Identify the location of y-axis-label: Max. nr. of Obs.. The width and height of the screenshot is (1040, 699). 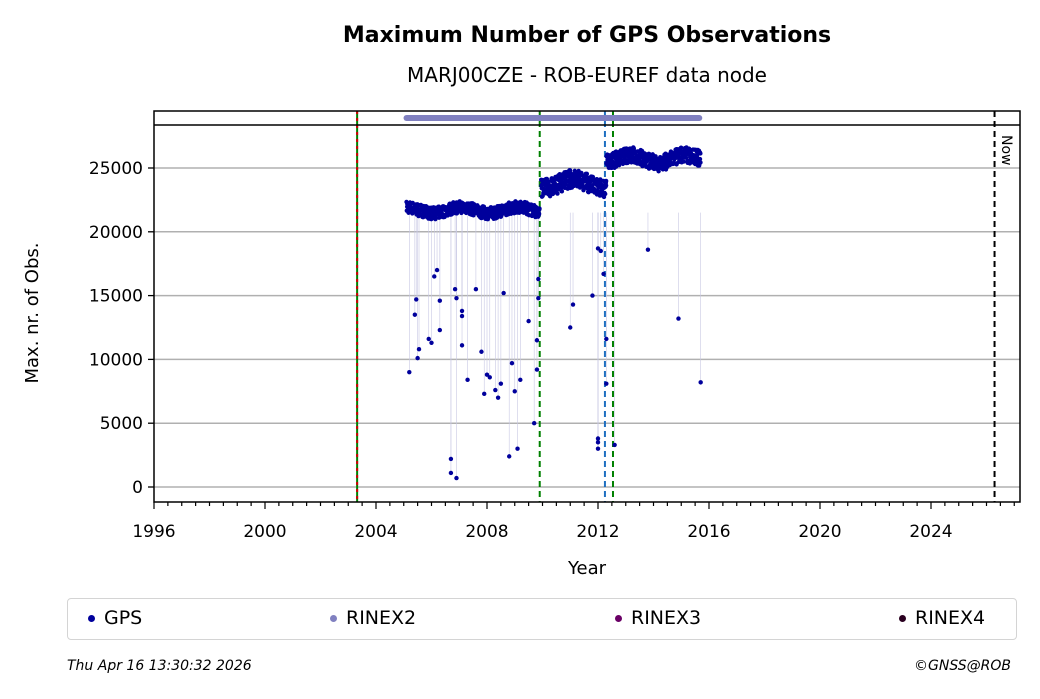
(32, 312).